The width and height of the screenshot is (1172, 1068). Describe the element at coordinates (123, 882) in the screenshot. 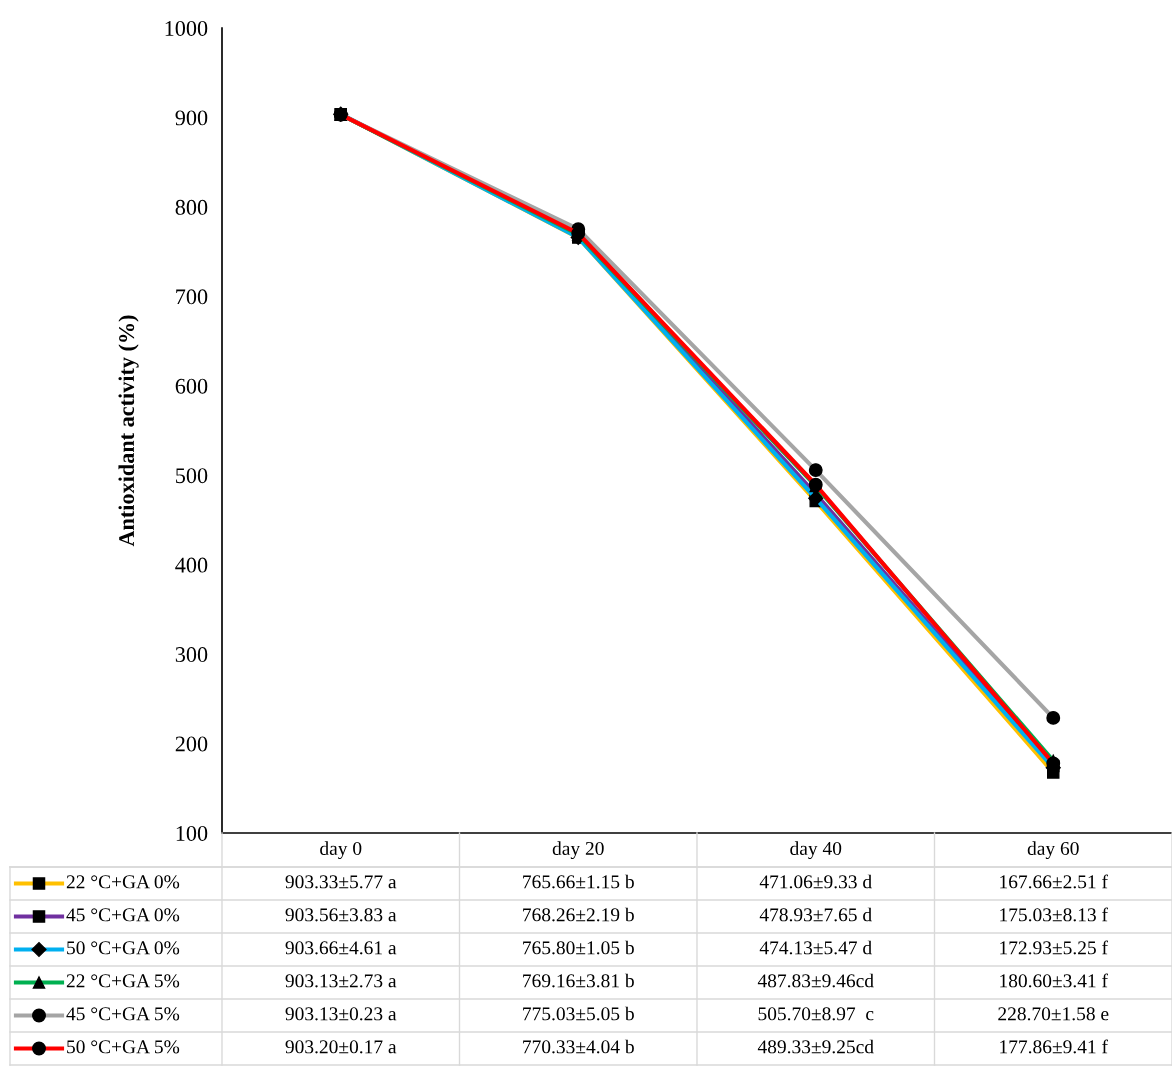

I see `legend-label: 22 °C+GA 0%` at that location.